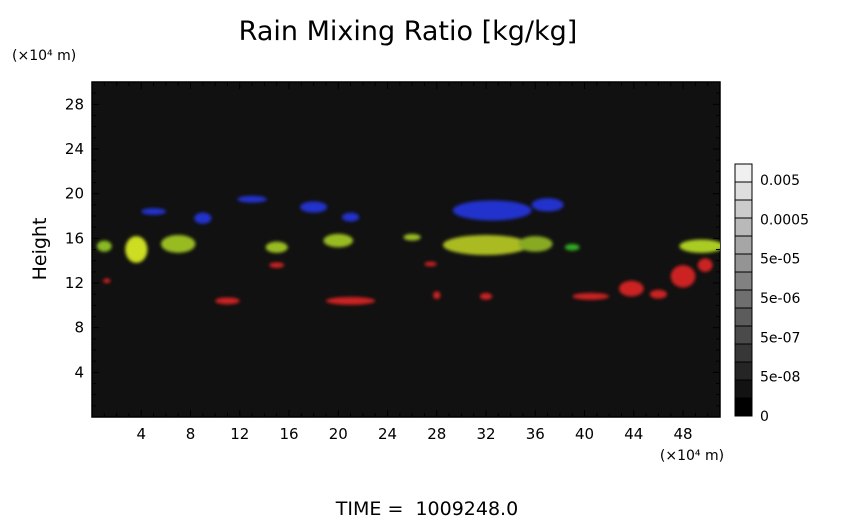 Image resolution: width=854 pixels, height=519 pixels. What do you see at coordinates (764, 417) in the screenshot?
I see `colorbar-label: 0` at bounding box center [764, 417].